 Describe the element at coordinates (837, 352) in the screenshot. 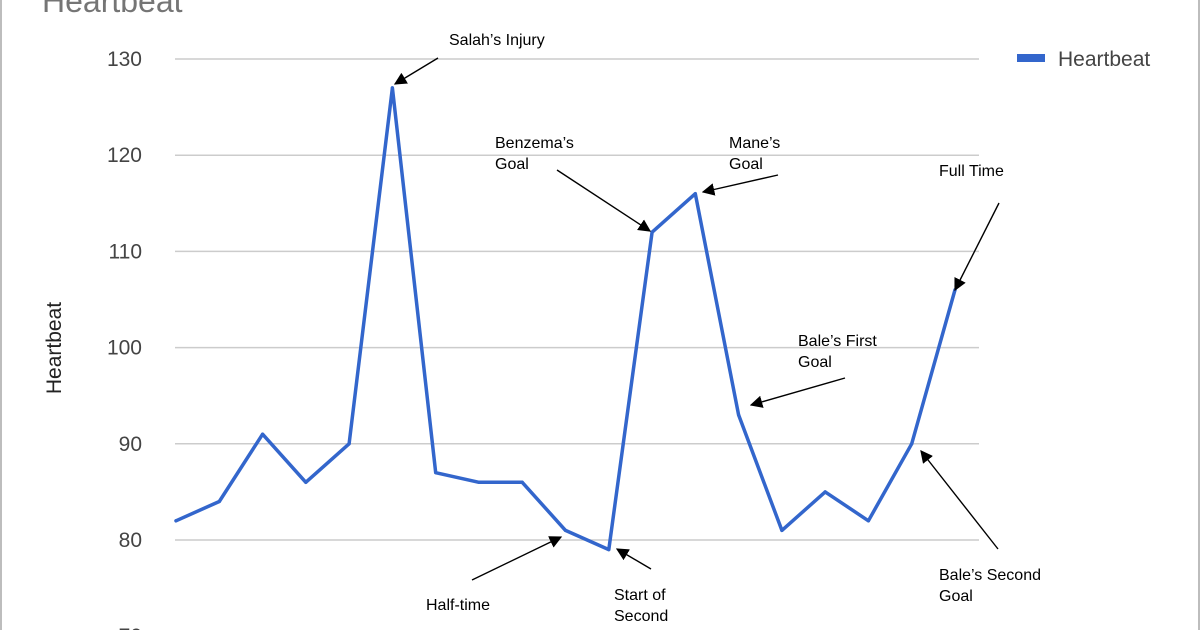

I see `annotation-label: Bale’s First Goal` at that location.